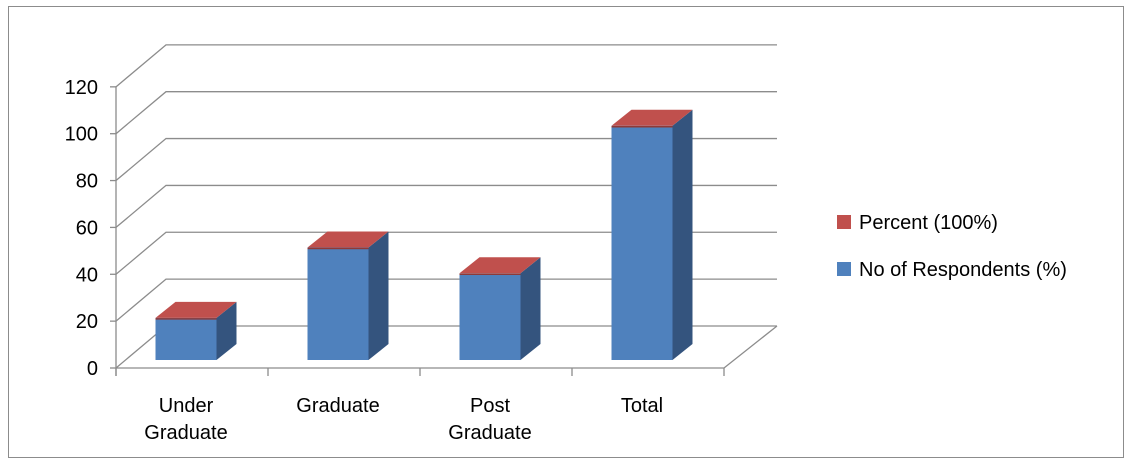  Describe the element at coordinates (963, 270) in the screenshot. I see `legend-label: No of Respondents (%)` at that location.